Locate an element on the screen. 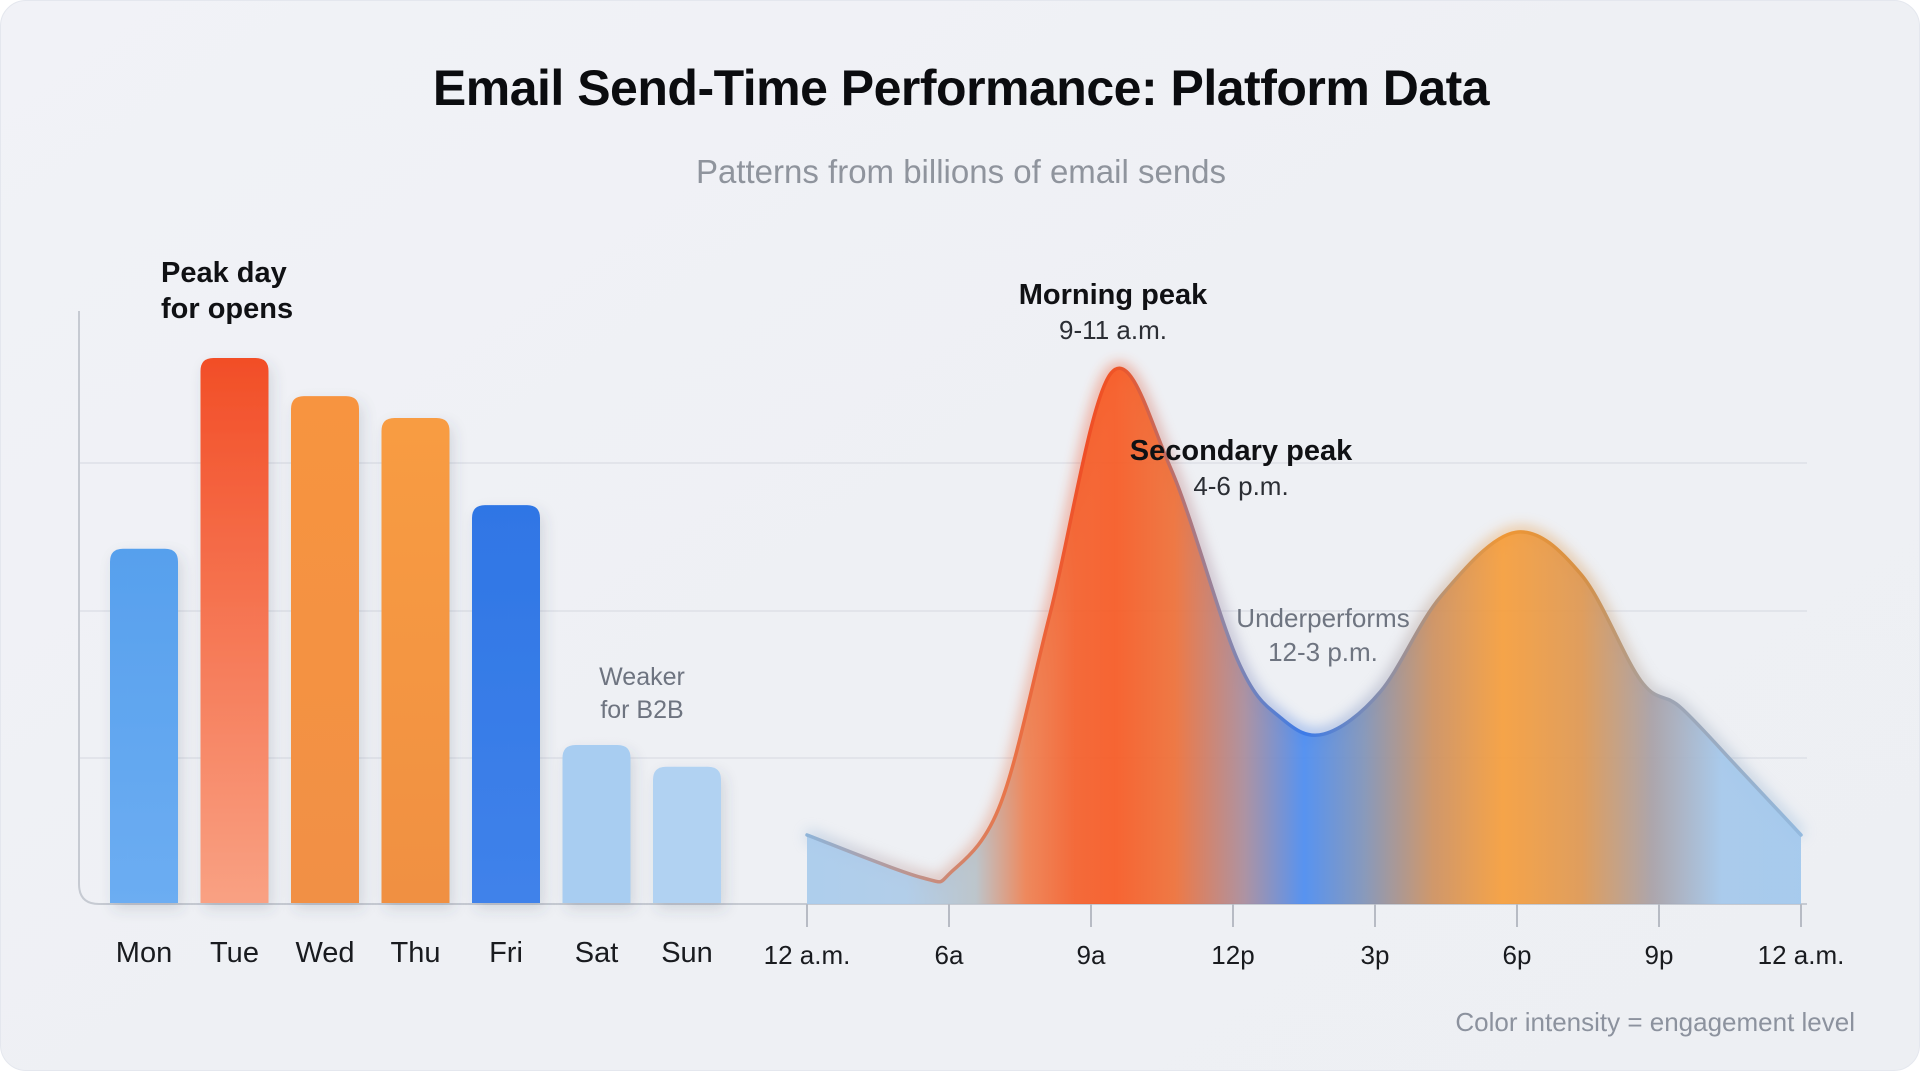  x-label-wed: Wed is located at coordinates (325, 953).